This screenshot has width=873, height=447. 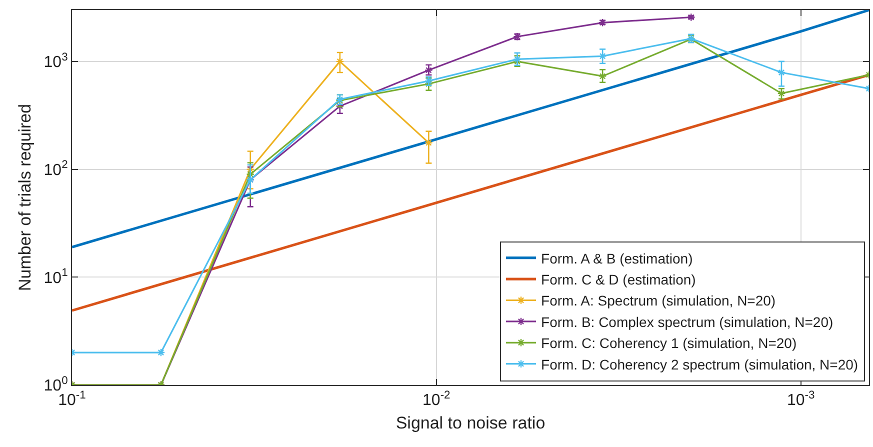 I want to click on y-axis-title: Number of trials required, so click(x=24, y=198).